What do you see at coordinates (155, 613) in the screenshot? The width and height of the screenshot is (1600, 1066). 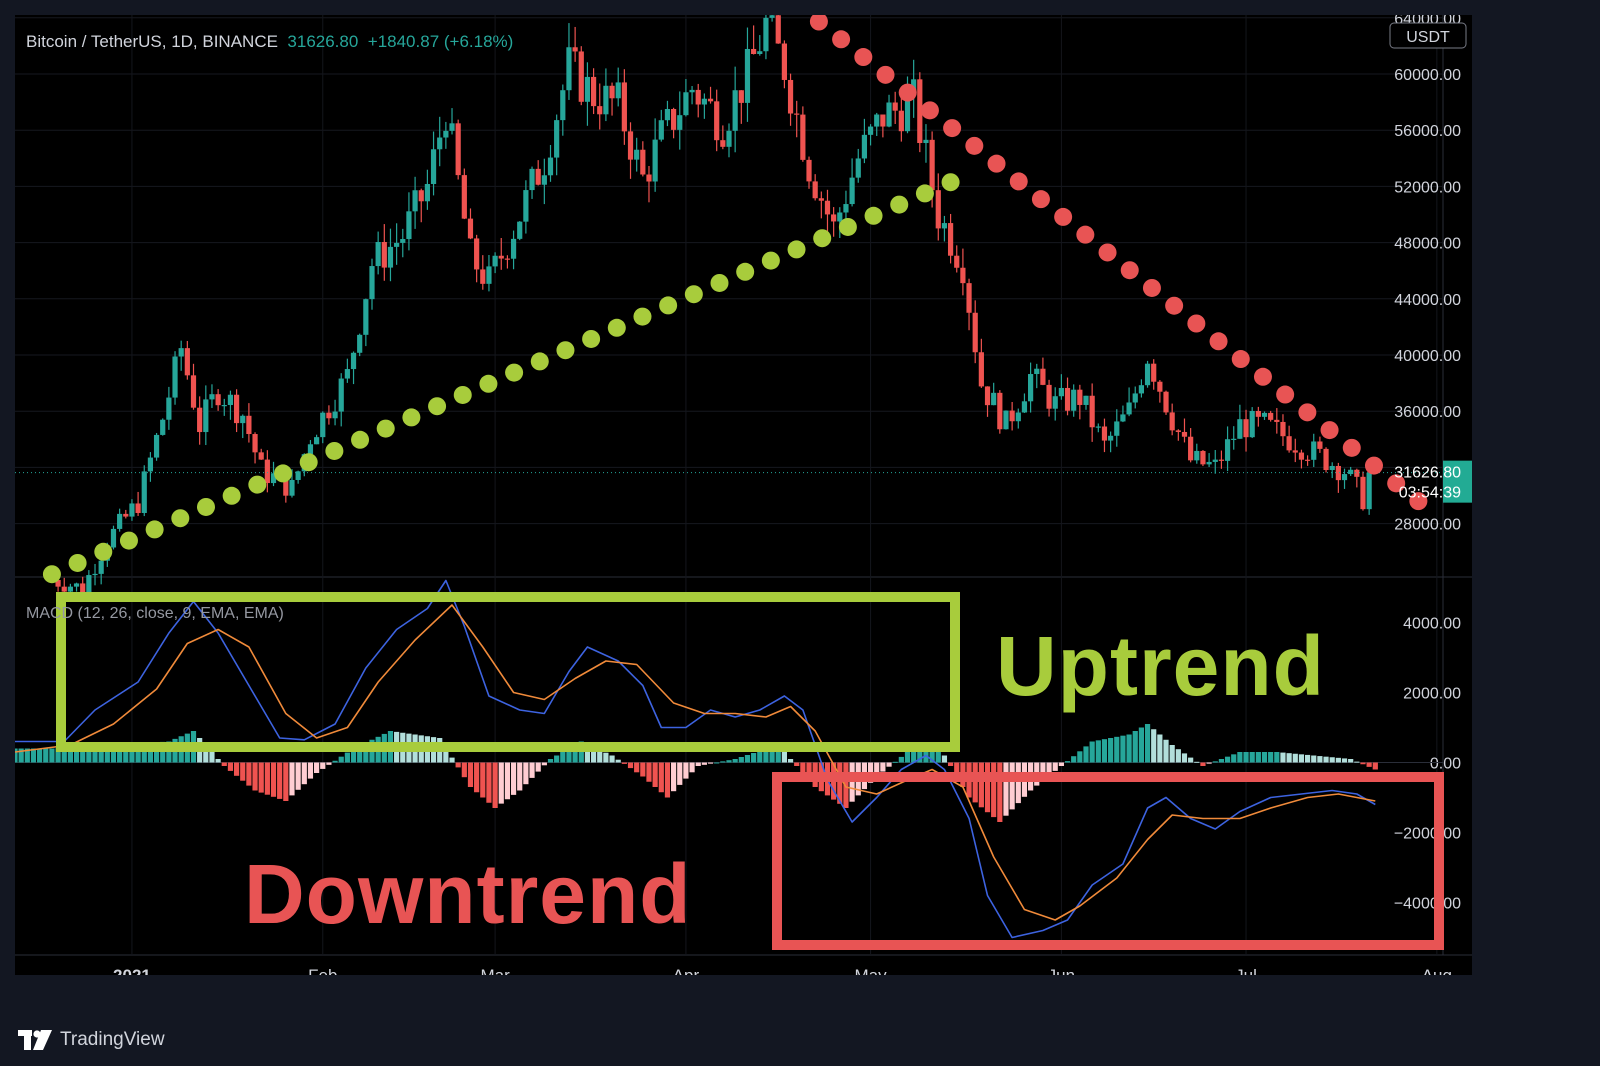 I see `macd-title: MACD (12, 26, close, 9, EMA, EMA)` at bounding box center [155, 613].